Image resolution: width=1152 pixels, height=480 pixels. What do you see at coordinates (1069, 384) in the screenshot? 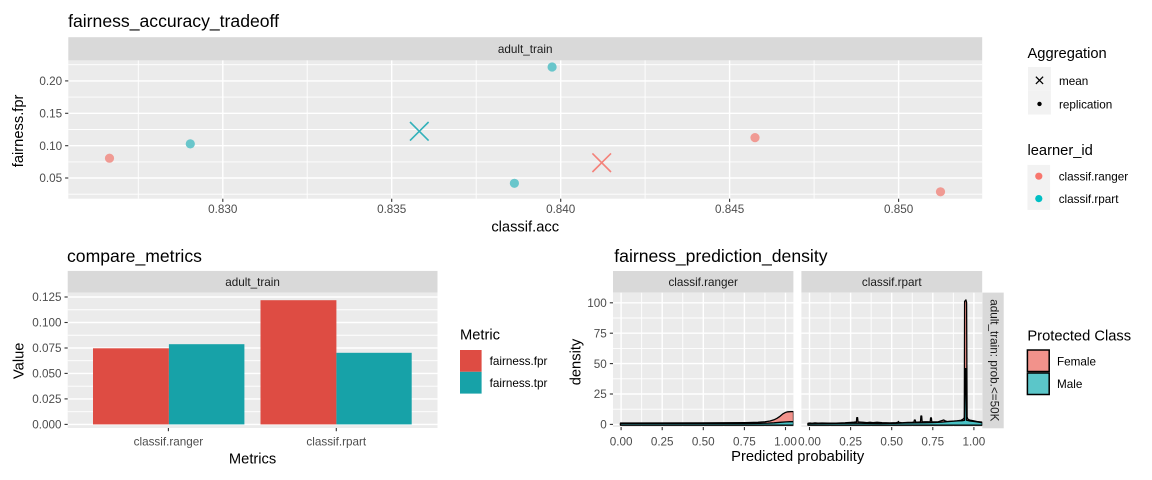
I see `svg-text: Male` at bounding box center [1069, 384].